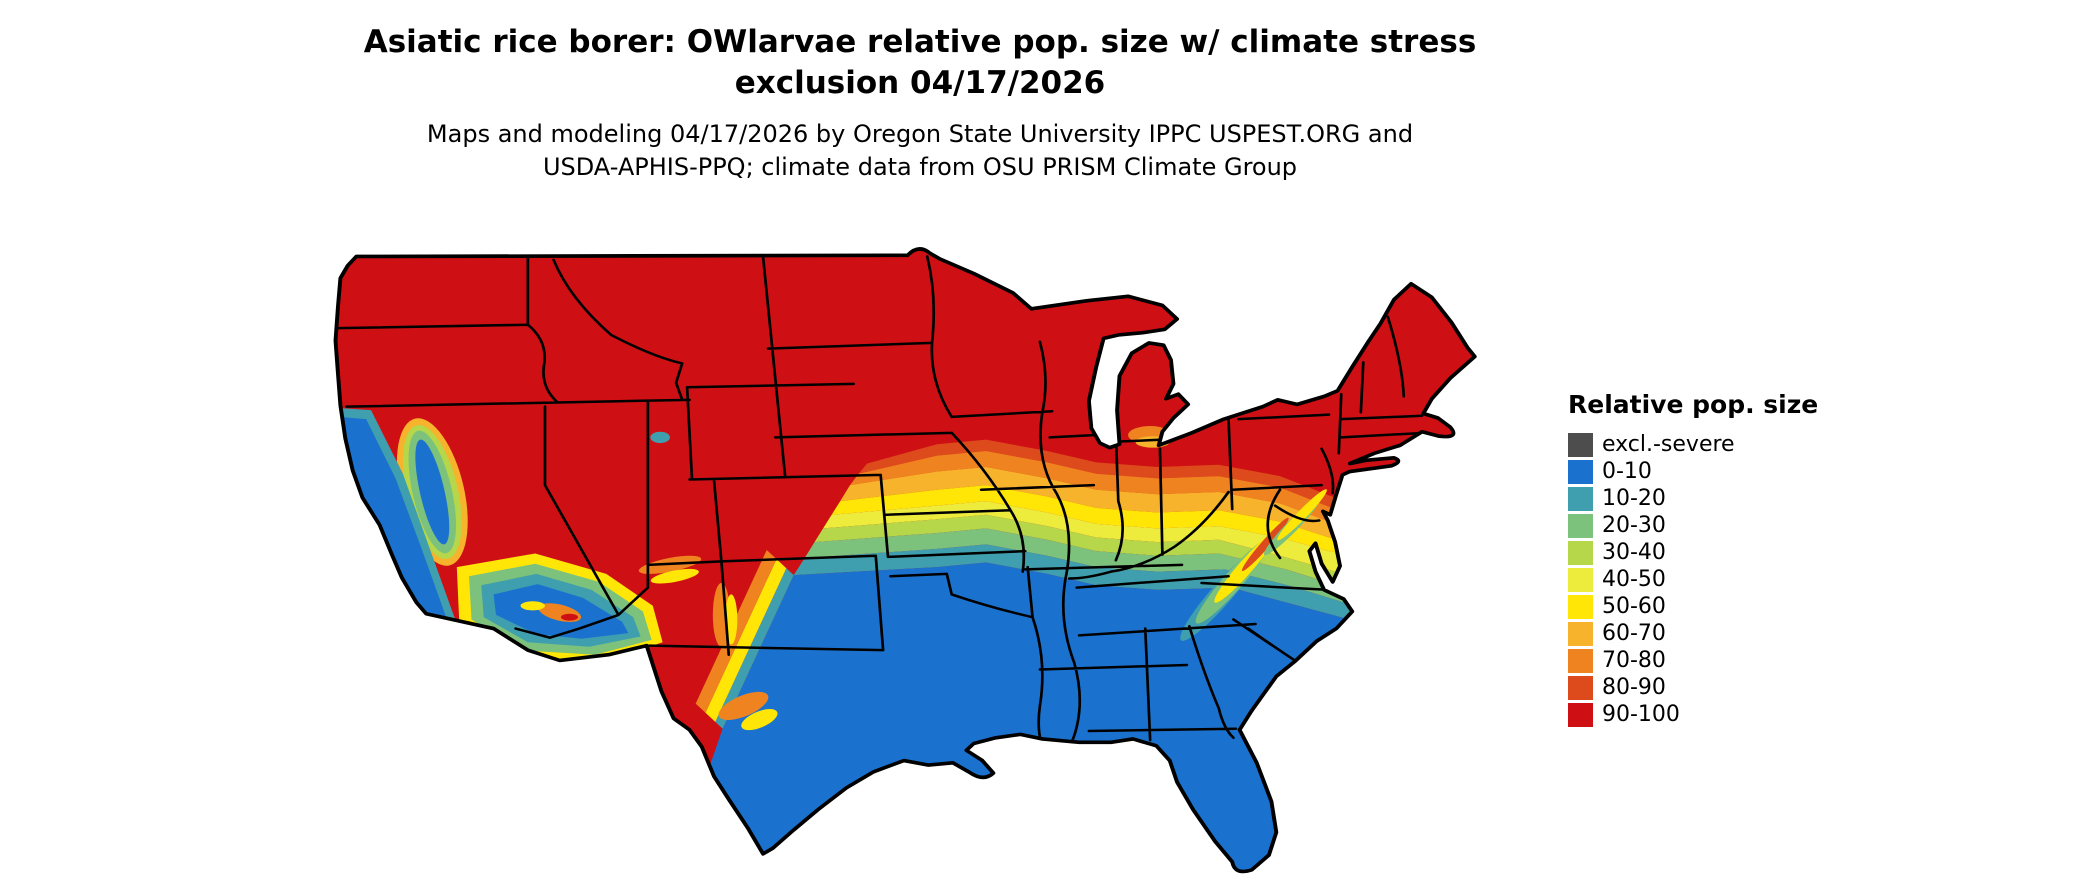 The width and height of the screenshot is (2100, 892). Describe the element at coordinates (1641, 714) in the screenshot. I see `legend-entry-label: 90-100` at that location.